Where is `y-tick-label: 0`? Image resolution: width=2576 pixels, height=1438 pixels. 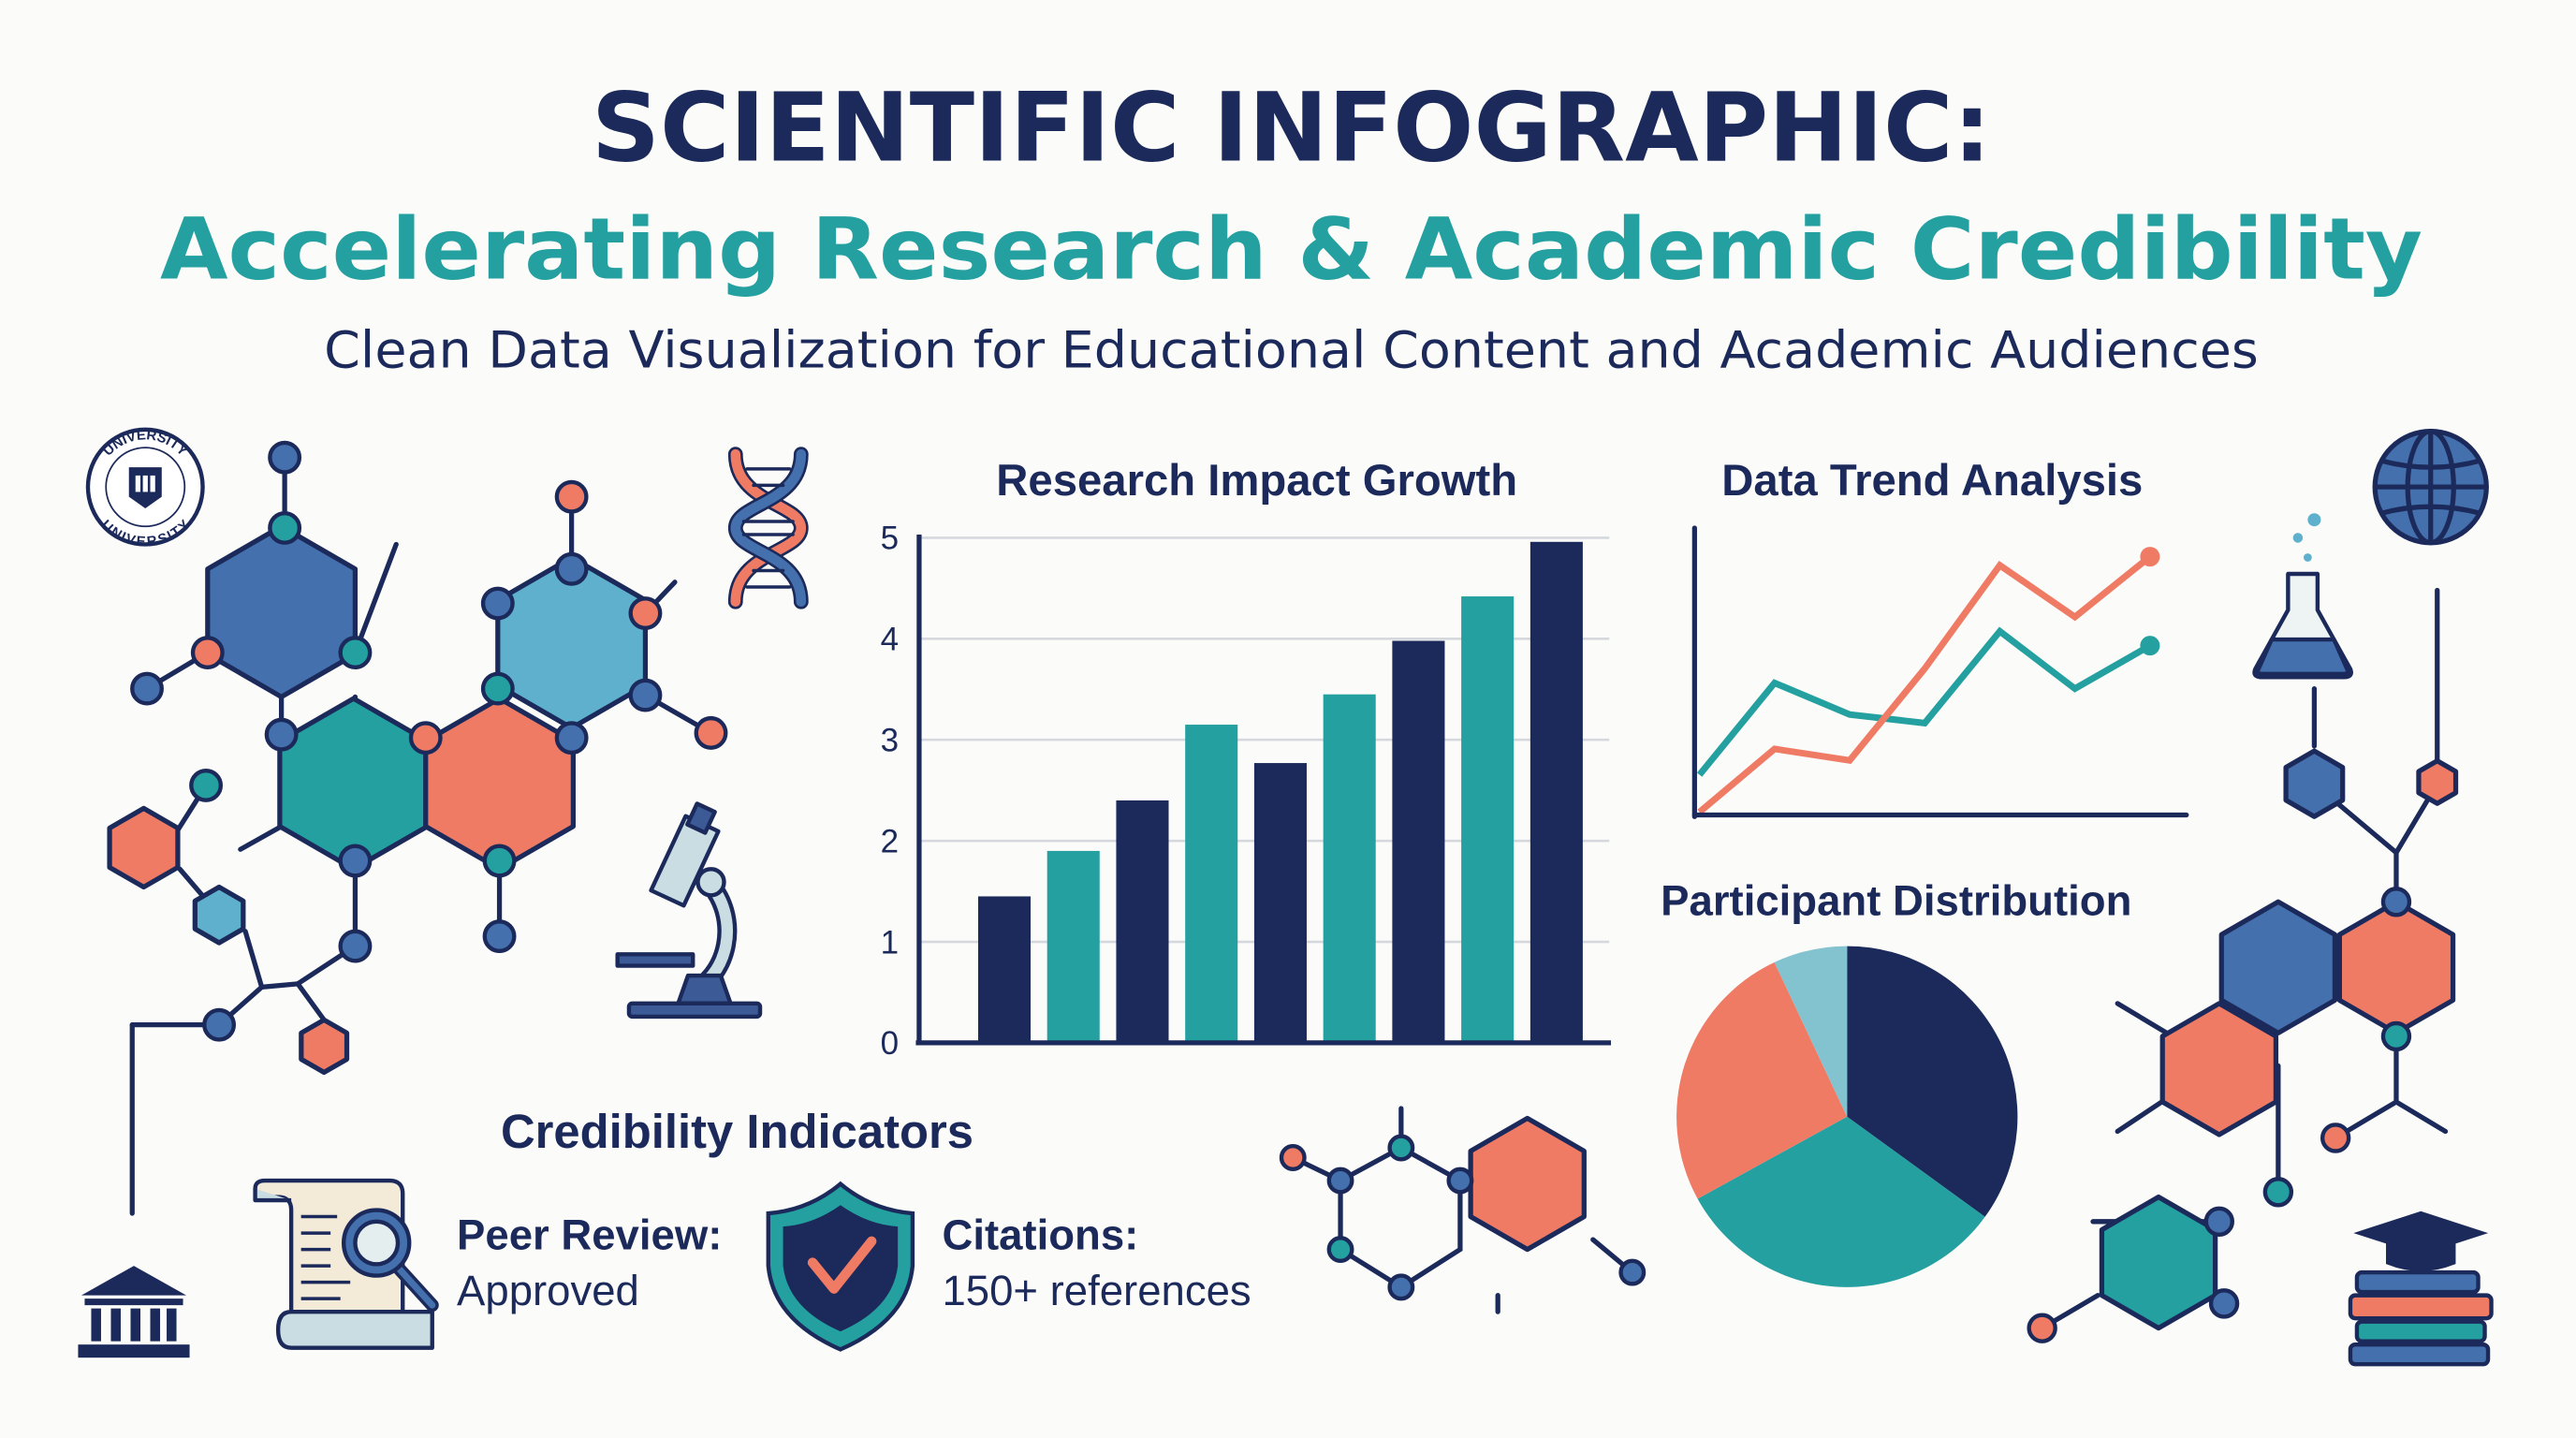
y-tick-label: 0 is located at coordinates (890, 1043).